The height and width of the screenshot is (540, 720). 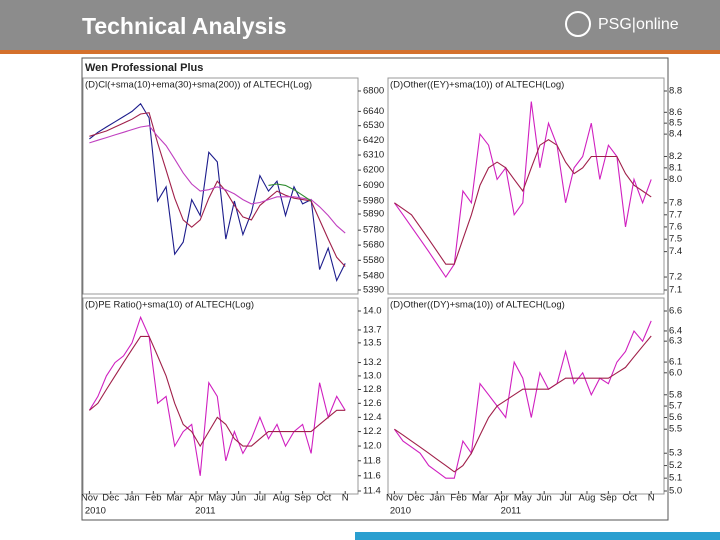 What do you see at coordinates (675, 91) in the screenshot?
I see `y-tick-label: 8.8` at bounding box center [675, 91].